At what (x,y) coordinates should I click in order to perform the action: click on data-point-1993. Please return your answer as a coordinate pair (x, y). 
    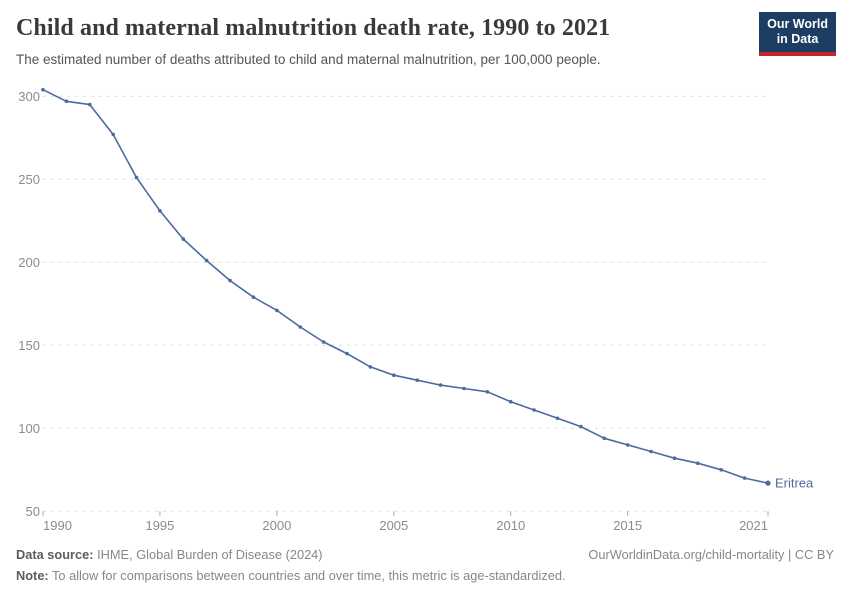
    Looking at the image, I should click on (113, 134).